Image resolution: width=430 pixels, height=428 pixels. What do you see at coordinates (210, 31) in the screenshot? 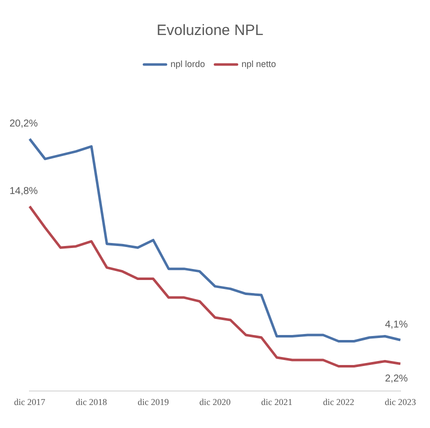
I see `chart-title: Evoluzione NPL` at bounding box center [210, 31].